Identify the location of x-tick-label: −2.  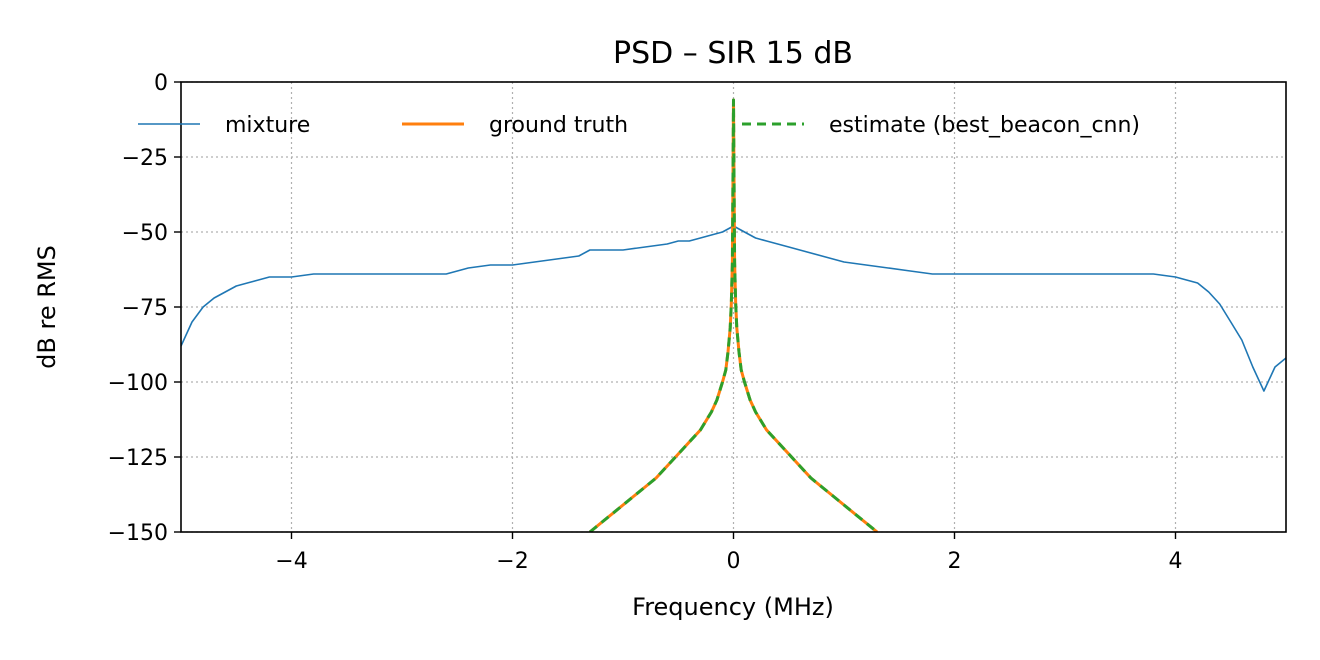
(512, 561).